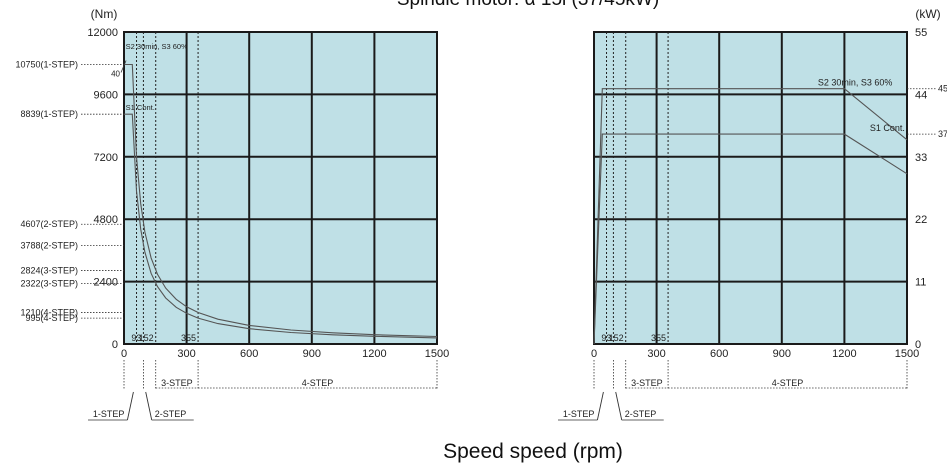 Image resolution: width=947 pixels, height=468 pixels. What do you see at coordinates (102, 33) in the screenshot?
I see `y-tick-label: 12000` at bounding box center [102, 33].